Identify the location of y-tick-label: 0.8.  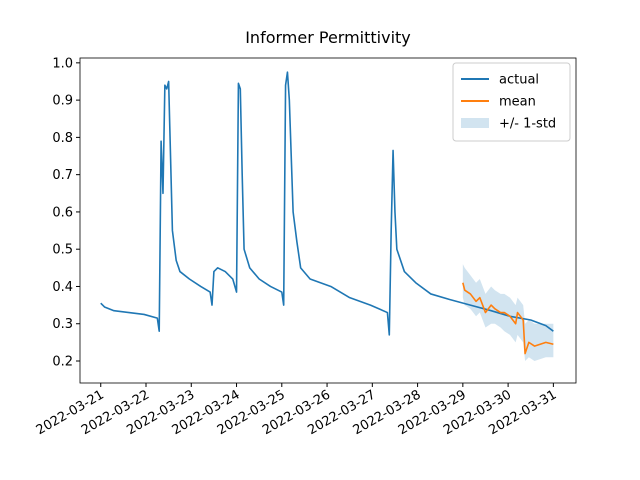
(62, 138).